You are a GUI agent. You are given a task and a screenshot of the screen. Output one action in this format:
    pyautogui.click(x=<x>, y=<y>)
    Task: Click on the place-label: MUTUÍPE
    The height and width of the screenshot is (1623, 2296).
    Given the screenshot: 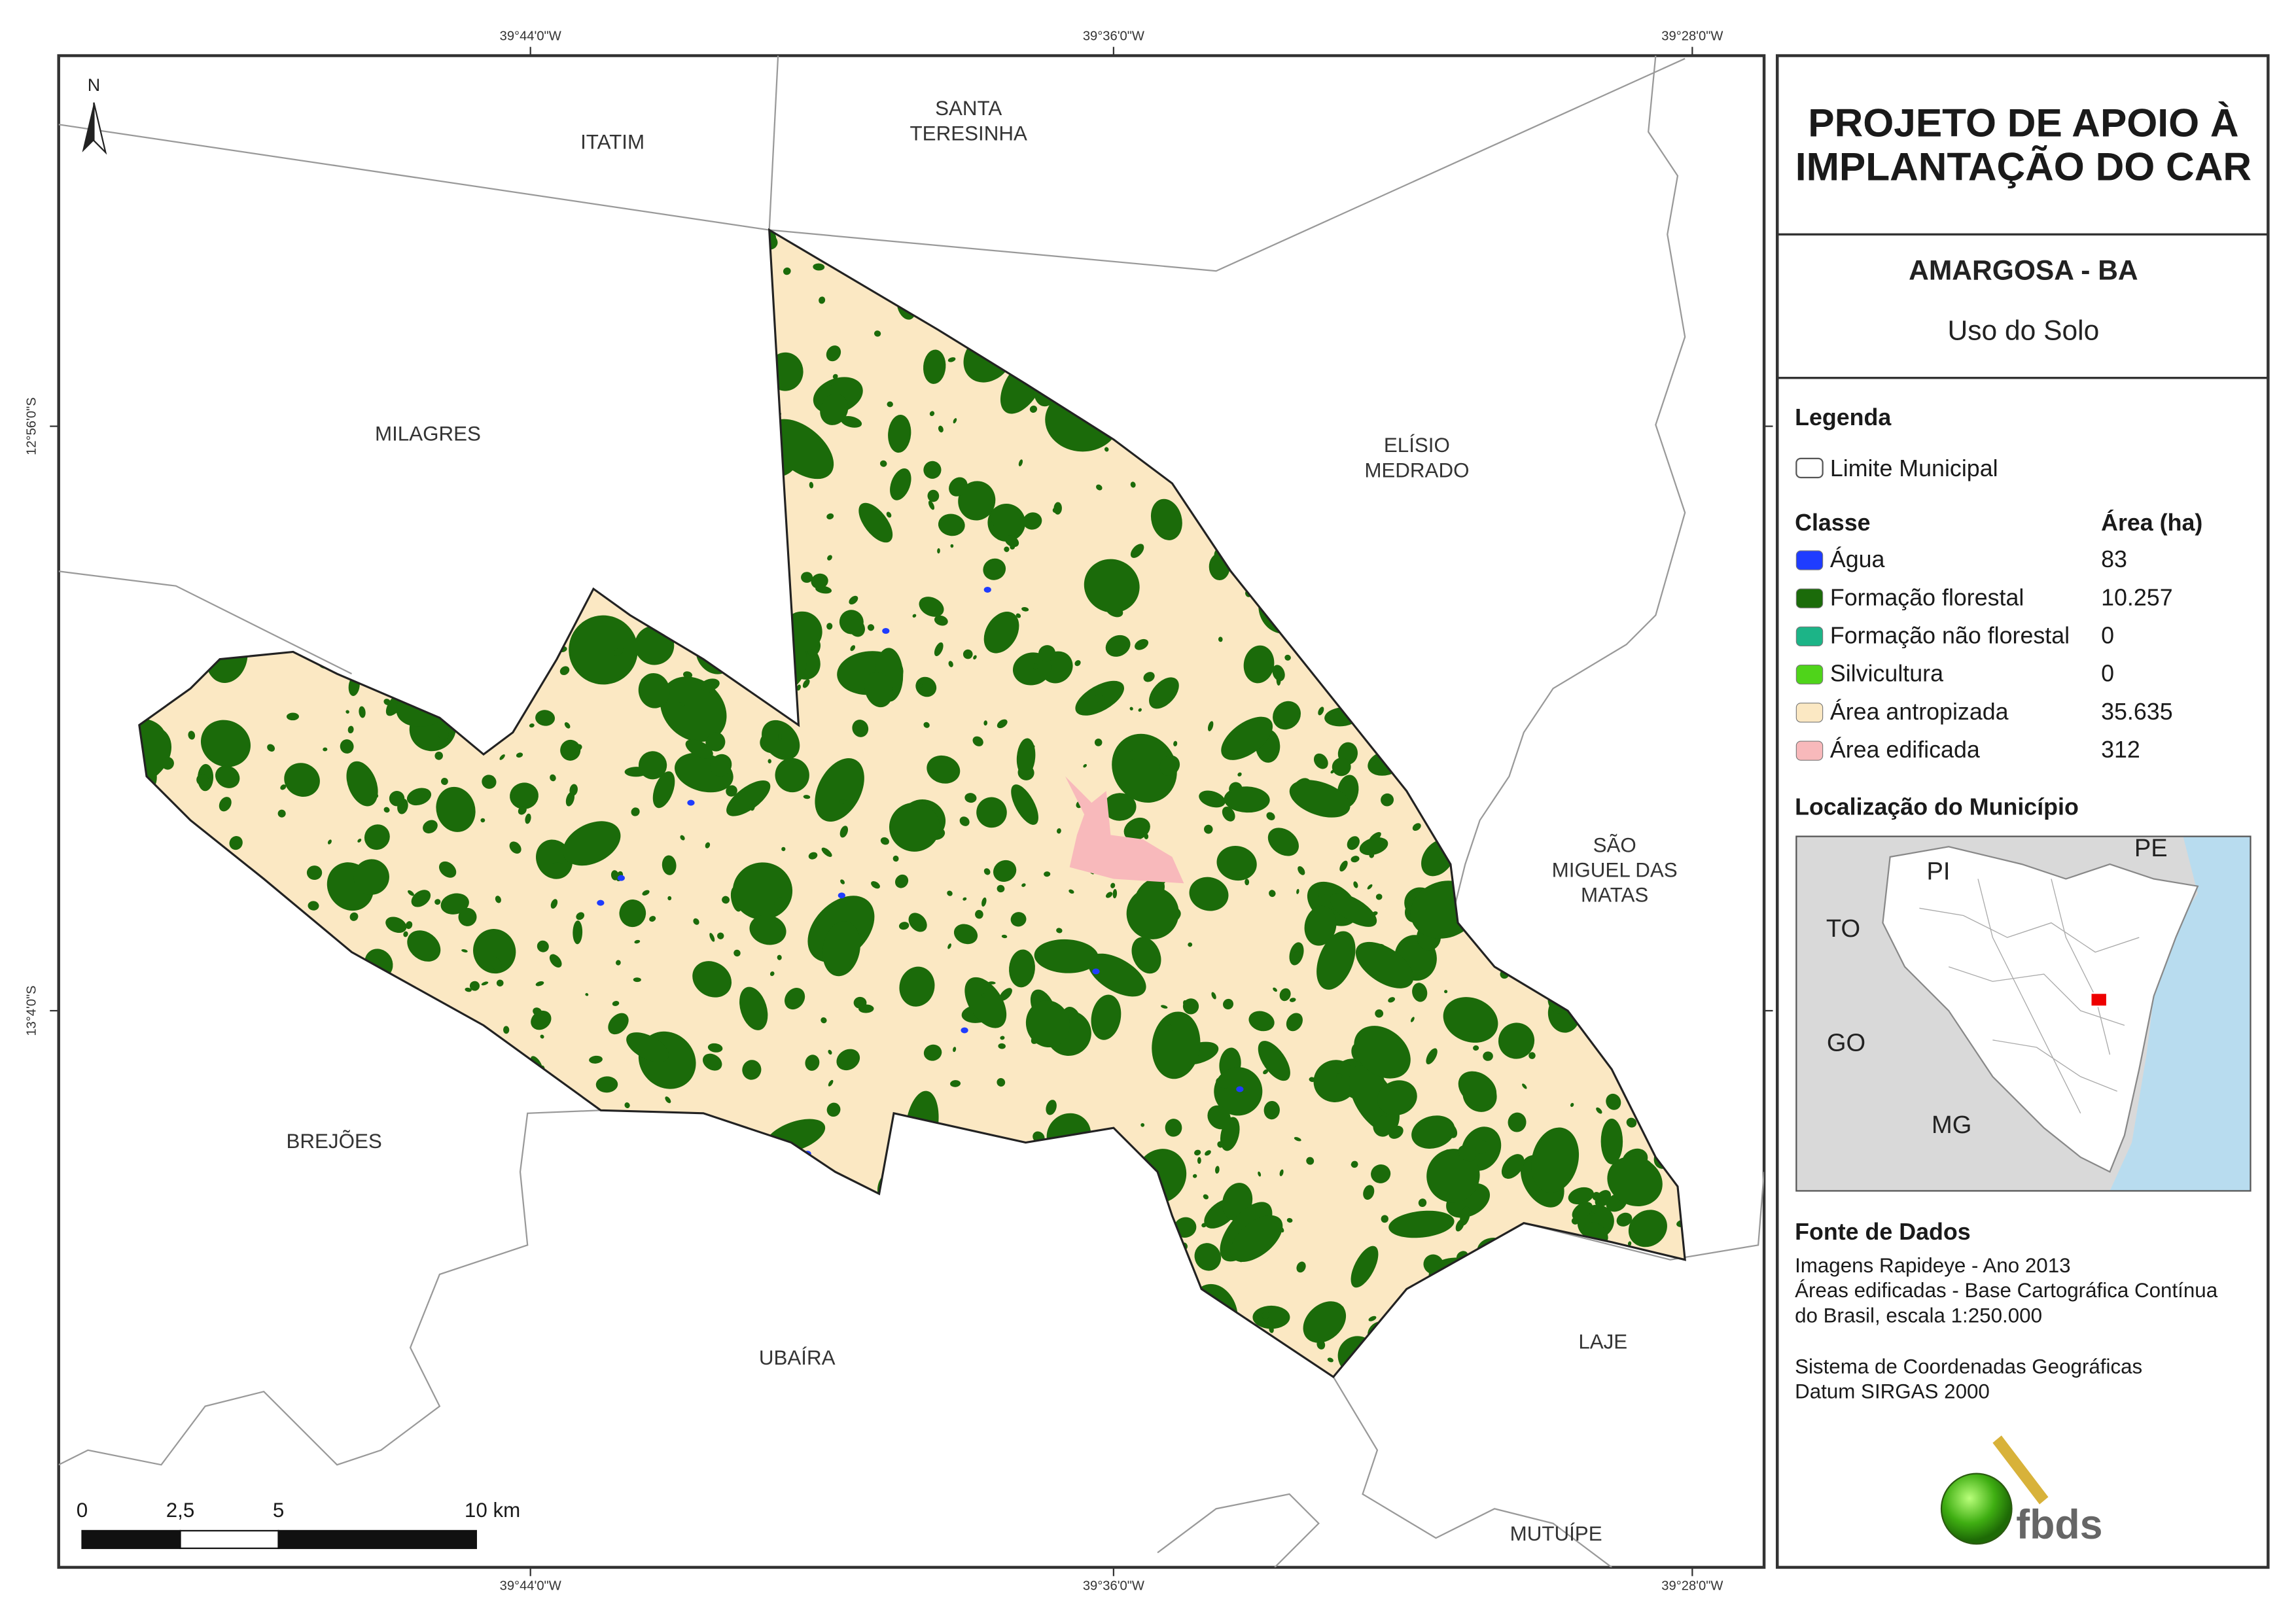 What is the action you would take?
    pyautogui.click(x=1556, y=1533)
    